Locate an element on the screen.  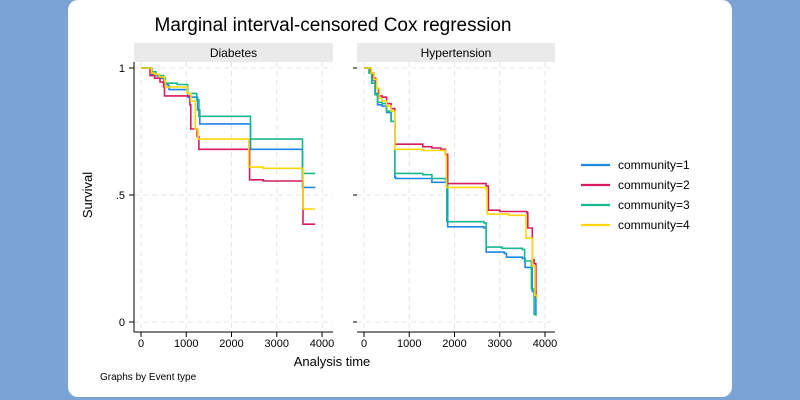
y-tick-label: .5 is located at coordinates (120, 196).